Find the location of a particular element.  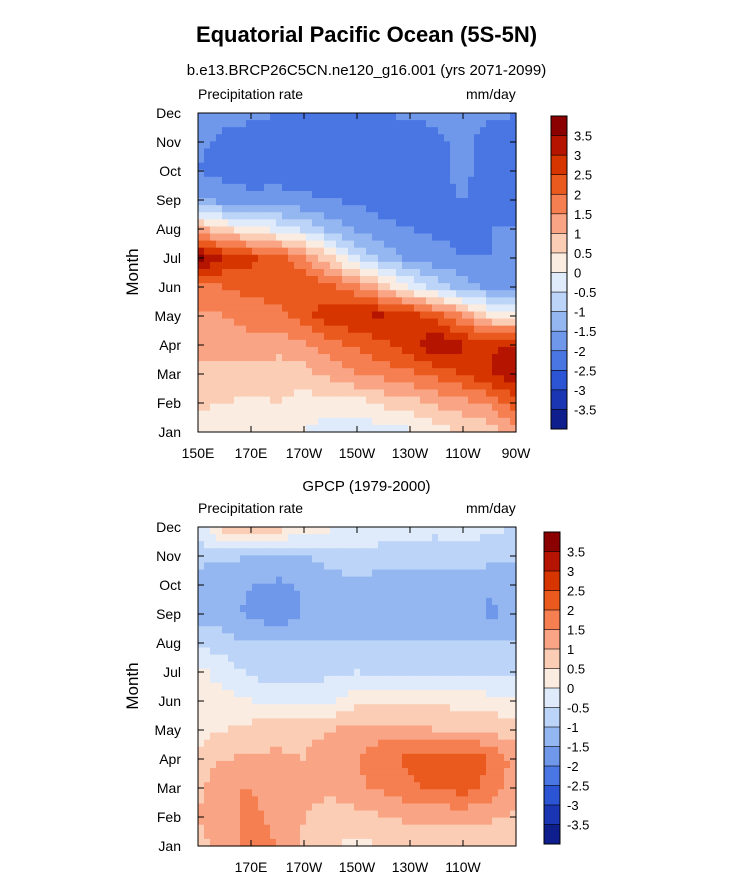

panel1-ytick-label: May is located at coordinates (168, 316).